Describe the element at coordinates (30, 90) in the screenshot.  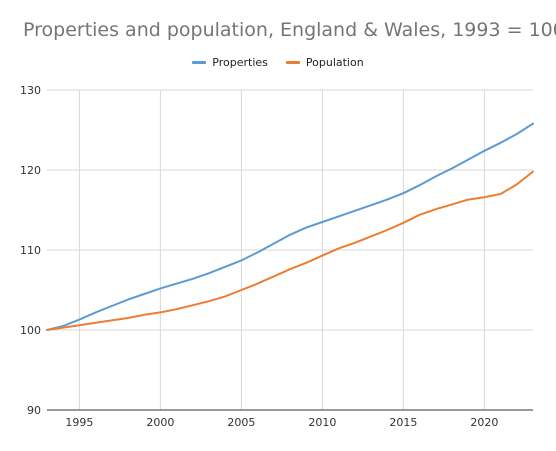
I see `y-tick-label-130: 130` at that location.